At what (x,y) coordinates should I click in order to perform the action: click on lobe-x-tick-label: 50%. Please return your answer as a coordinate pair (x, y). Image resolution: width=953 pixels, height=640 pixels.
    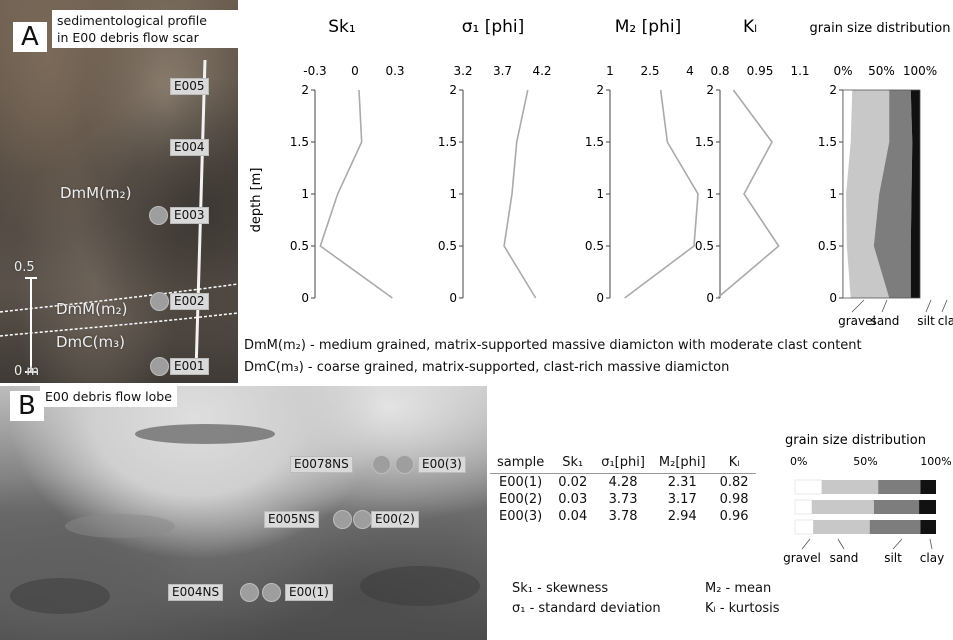
    Looking at the image, I should click on (865, 461).